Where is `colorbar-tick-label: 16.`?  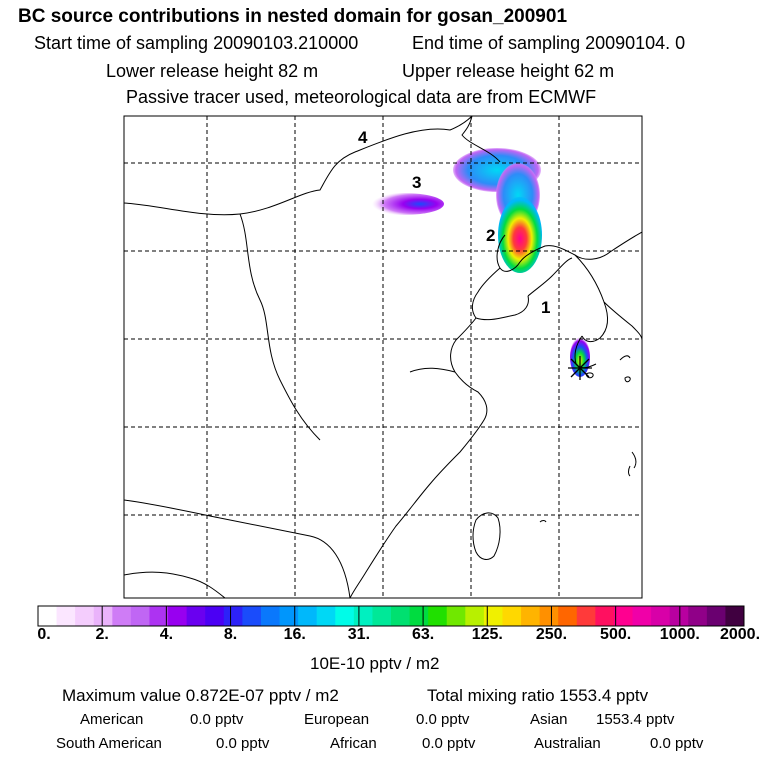 colorbar-tick-label: 16. is located at coordinates (294, 634).